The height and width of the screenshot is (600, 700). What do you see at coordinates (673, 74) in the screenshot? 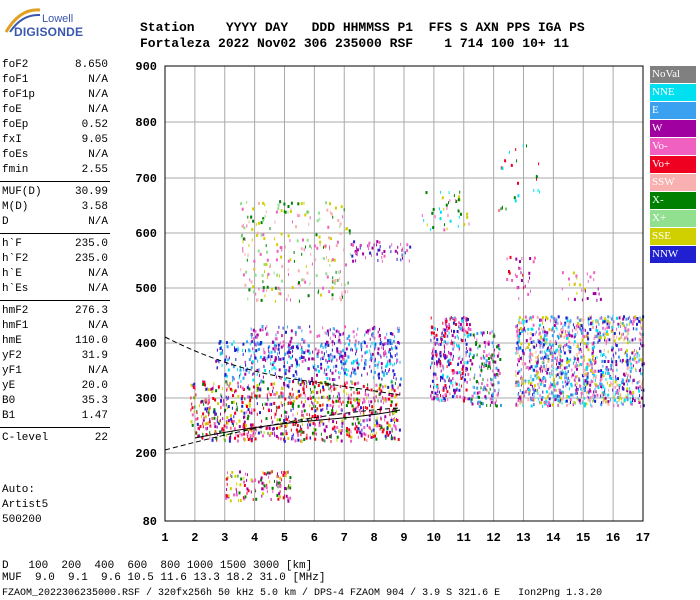
I see `legend-item-noval: NoVal` at bounding box center [673, 74].